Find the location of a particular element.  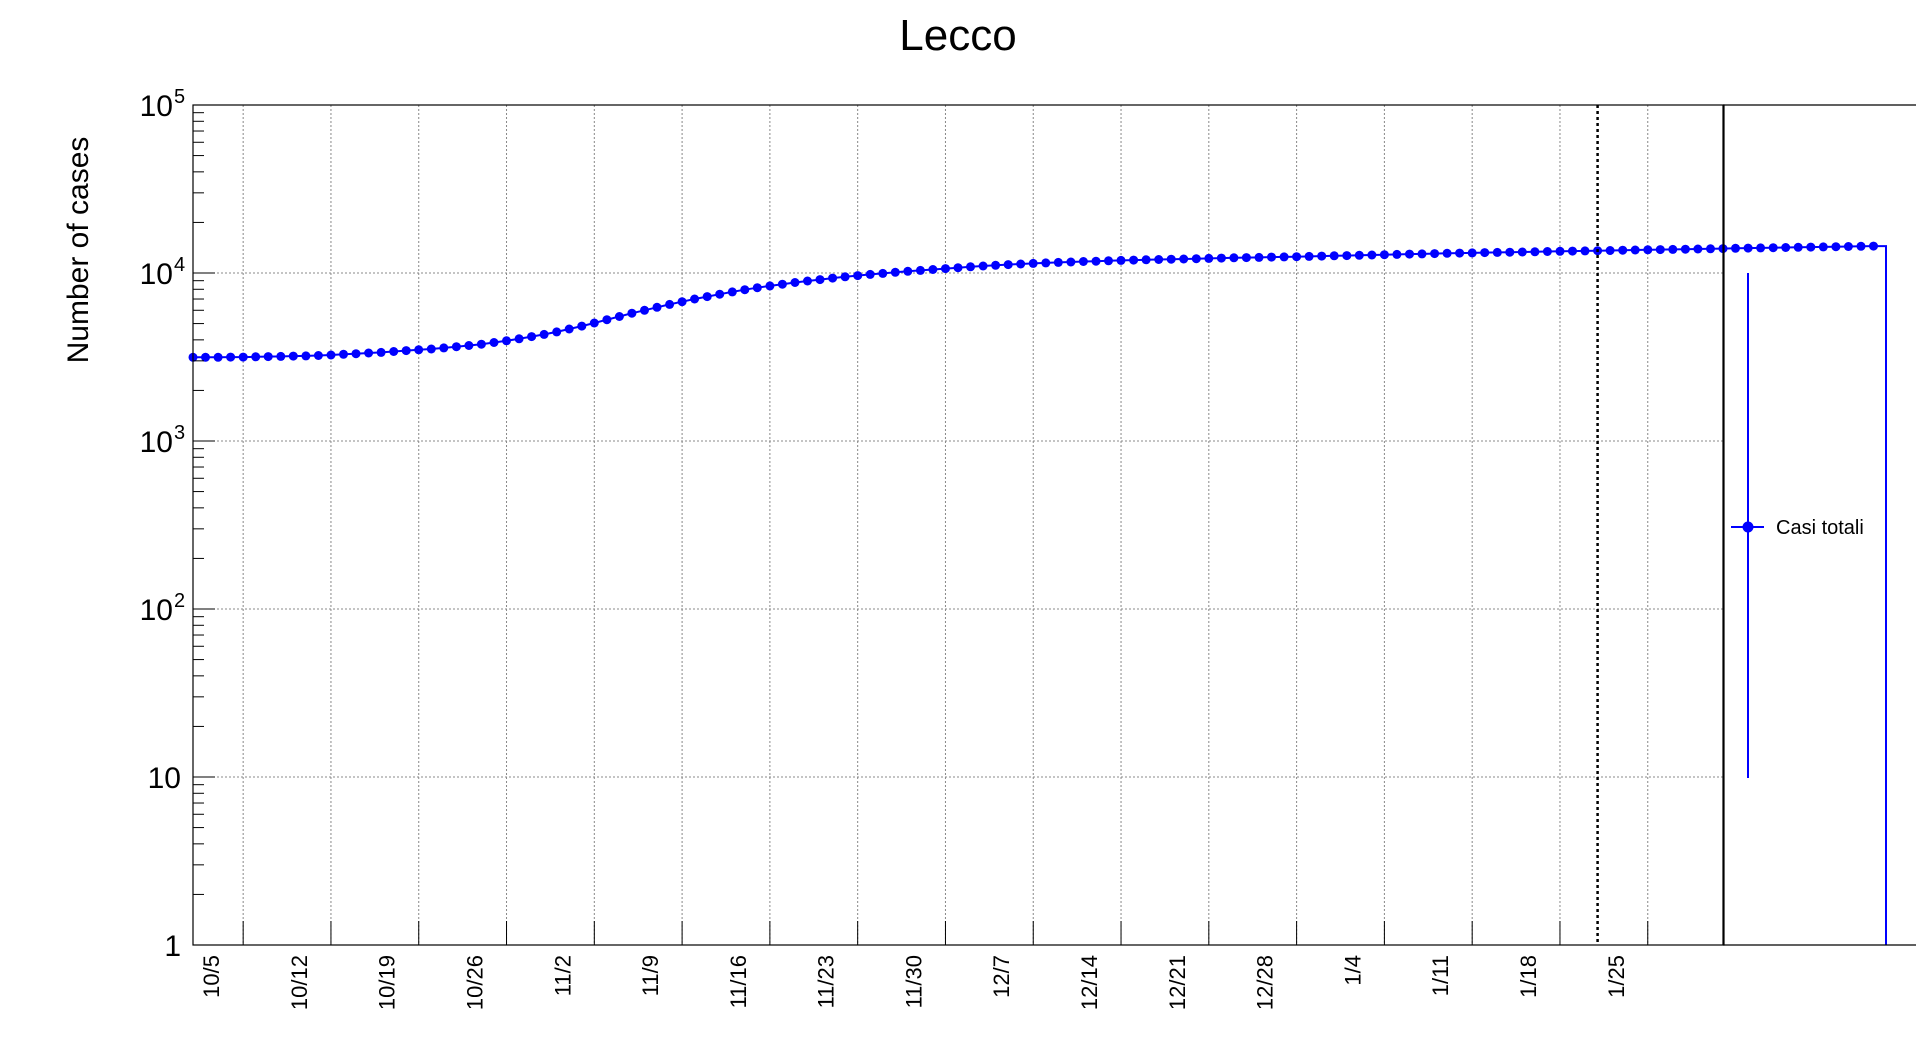

x-tick-label: 1/18 is located at coordinates (1528, 976).